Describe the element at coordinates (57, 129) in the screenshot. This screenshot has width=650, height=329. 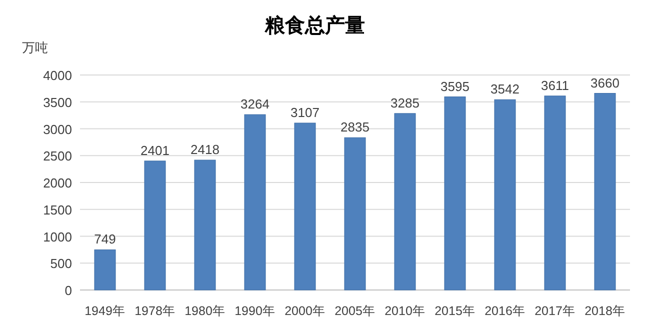
I see `y-tick-label: 3000` at that location.